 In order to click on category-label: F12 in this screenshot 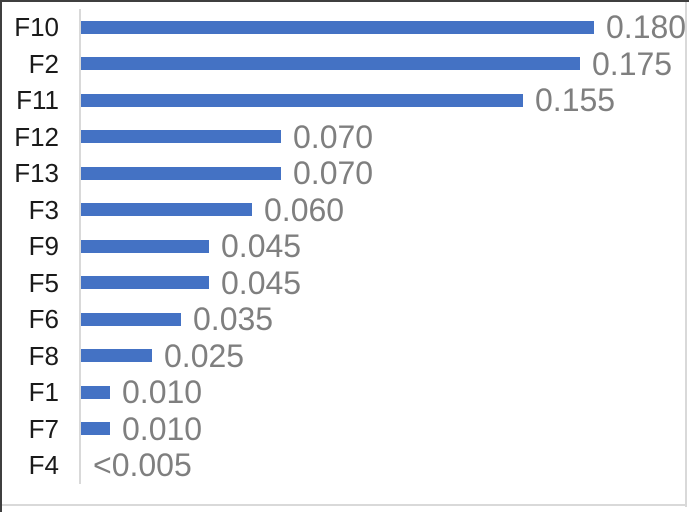, I will do `click(36, 136)`.